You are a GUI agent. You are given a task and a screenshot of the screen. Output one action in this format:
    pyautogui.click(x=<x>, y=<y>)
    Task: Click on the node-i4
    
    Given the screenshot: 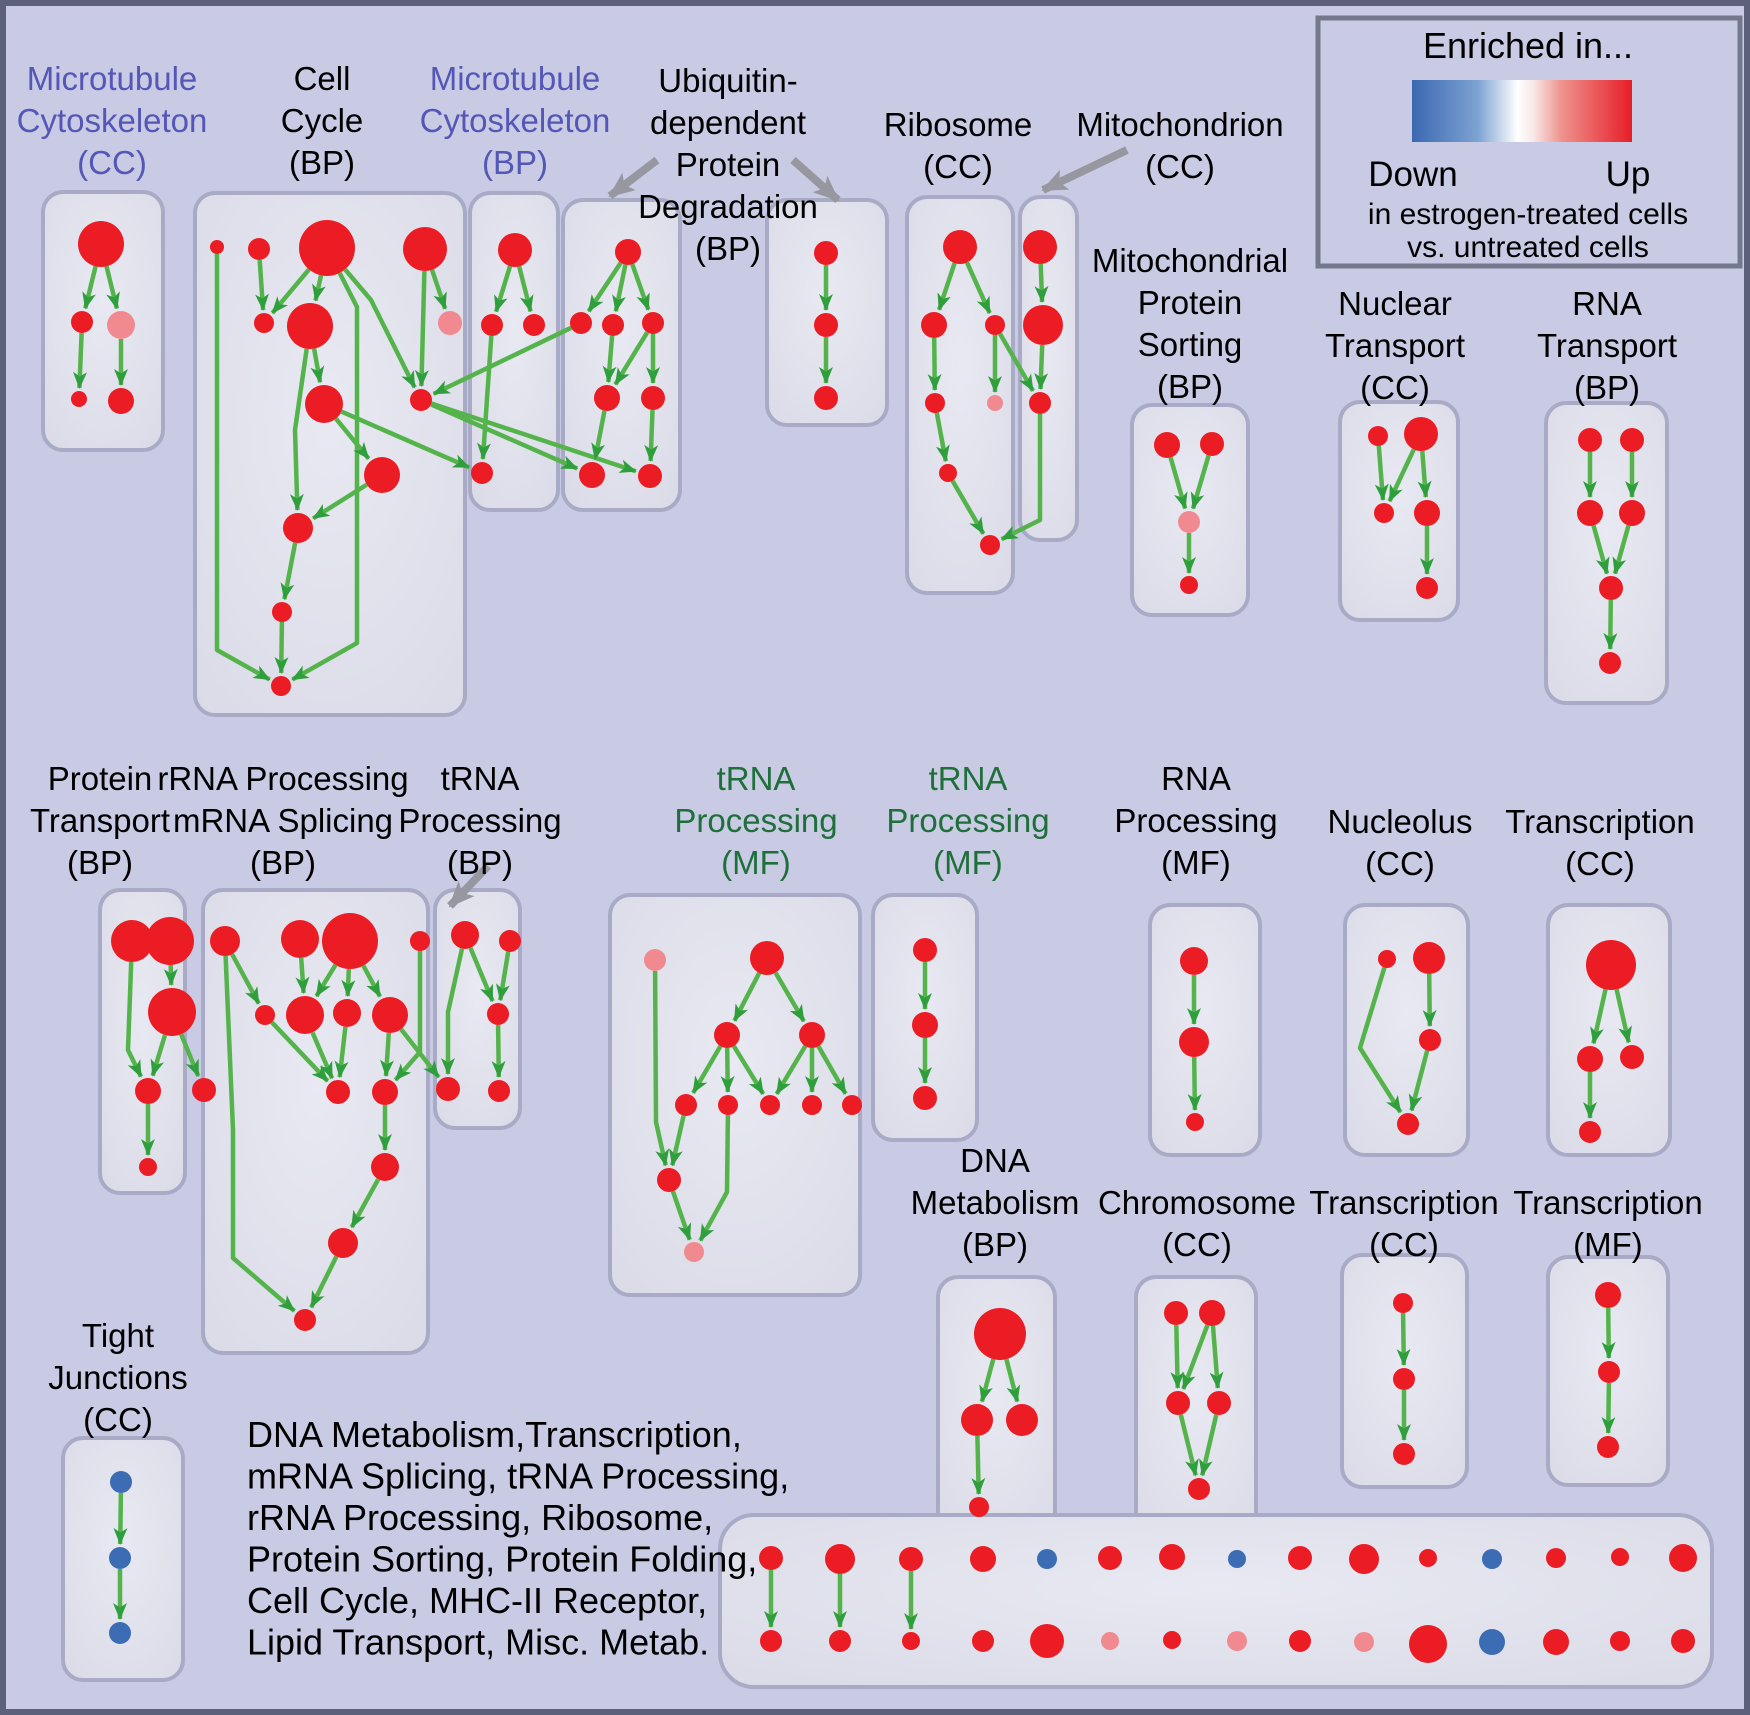 What is the action you would take?
    pyautogui.click(x=1427, y=588)
    